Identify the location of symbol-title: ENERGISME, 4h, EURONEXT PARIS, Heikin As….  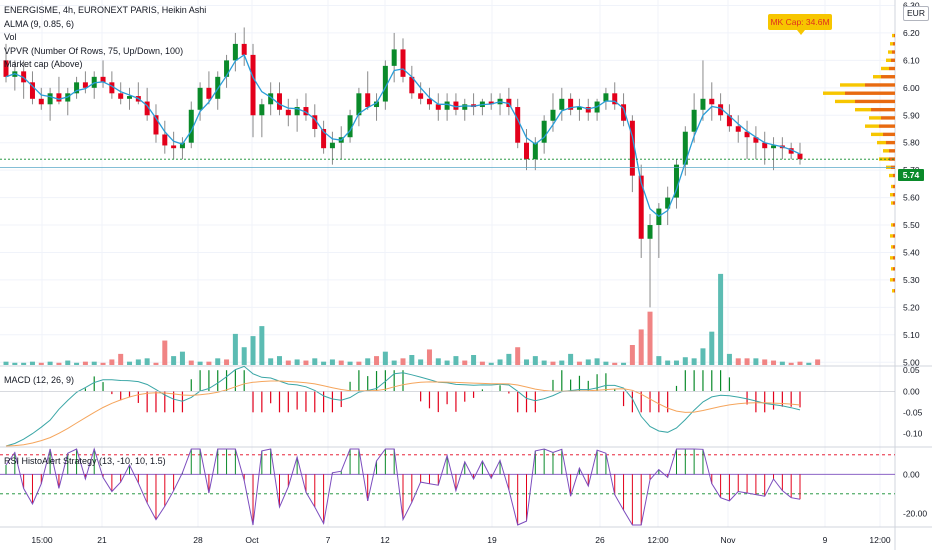
(105, 10).